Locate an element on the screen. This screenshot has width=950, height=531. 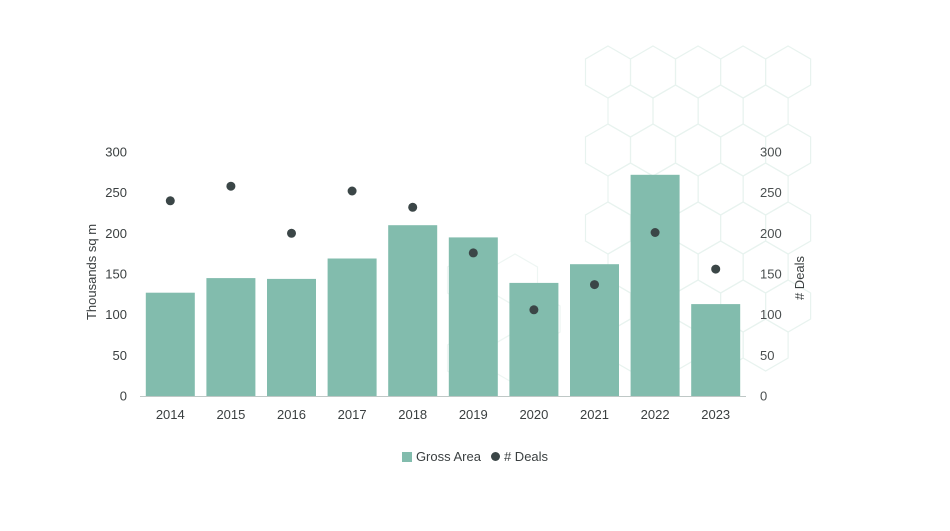
y-tick-right-0: 0 is located at coordinates (763, 396).